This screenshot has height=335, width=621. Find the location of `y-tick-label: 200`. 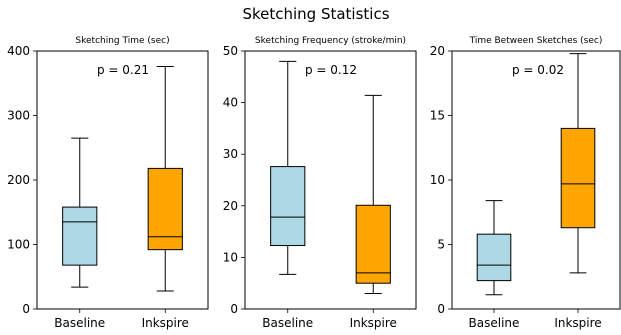

y-tick-label: 200 is located at coordinates (18, 180).